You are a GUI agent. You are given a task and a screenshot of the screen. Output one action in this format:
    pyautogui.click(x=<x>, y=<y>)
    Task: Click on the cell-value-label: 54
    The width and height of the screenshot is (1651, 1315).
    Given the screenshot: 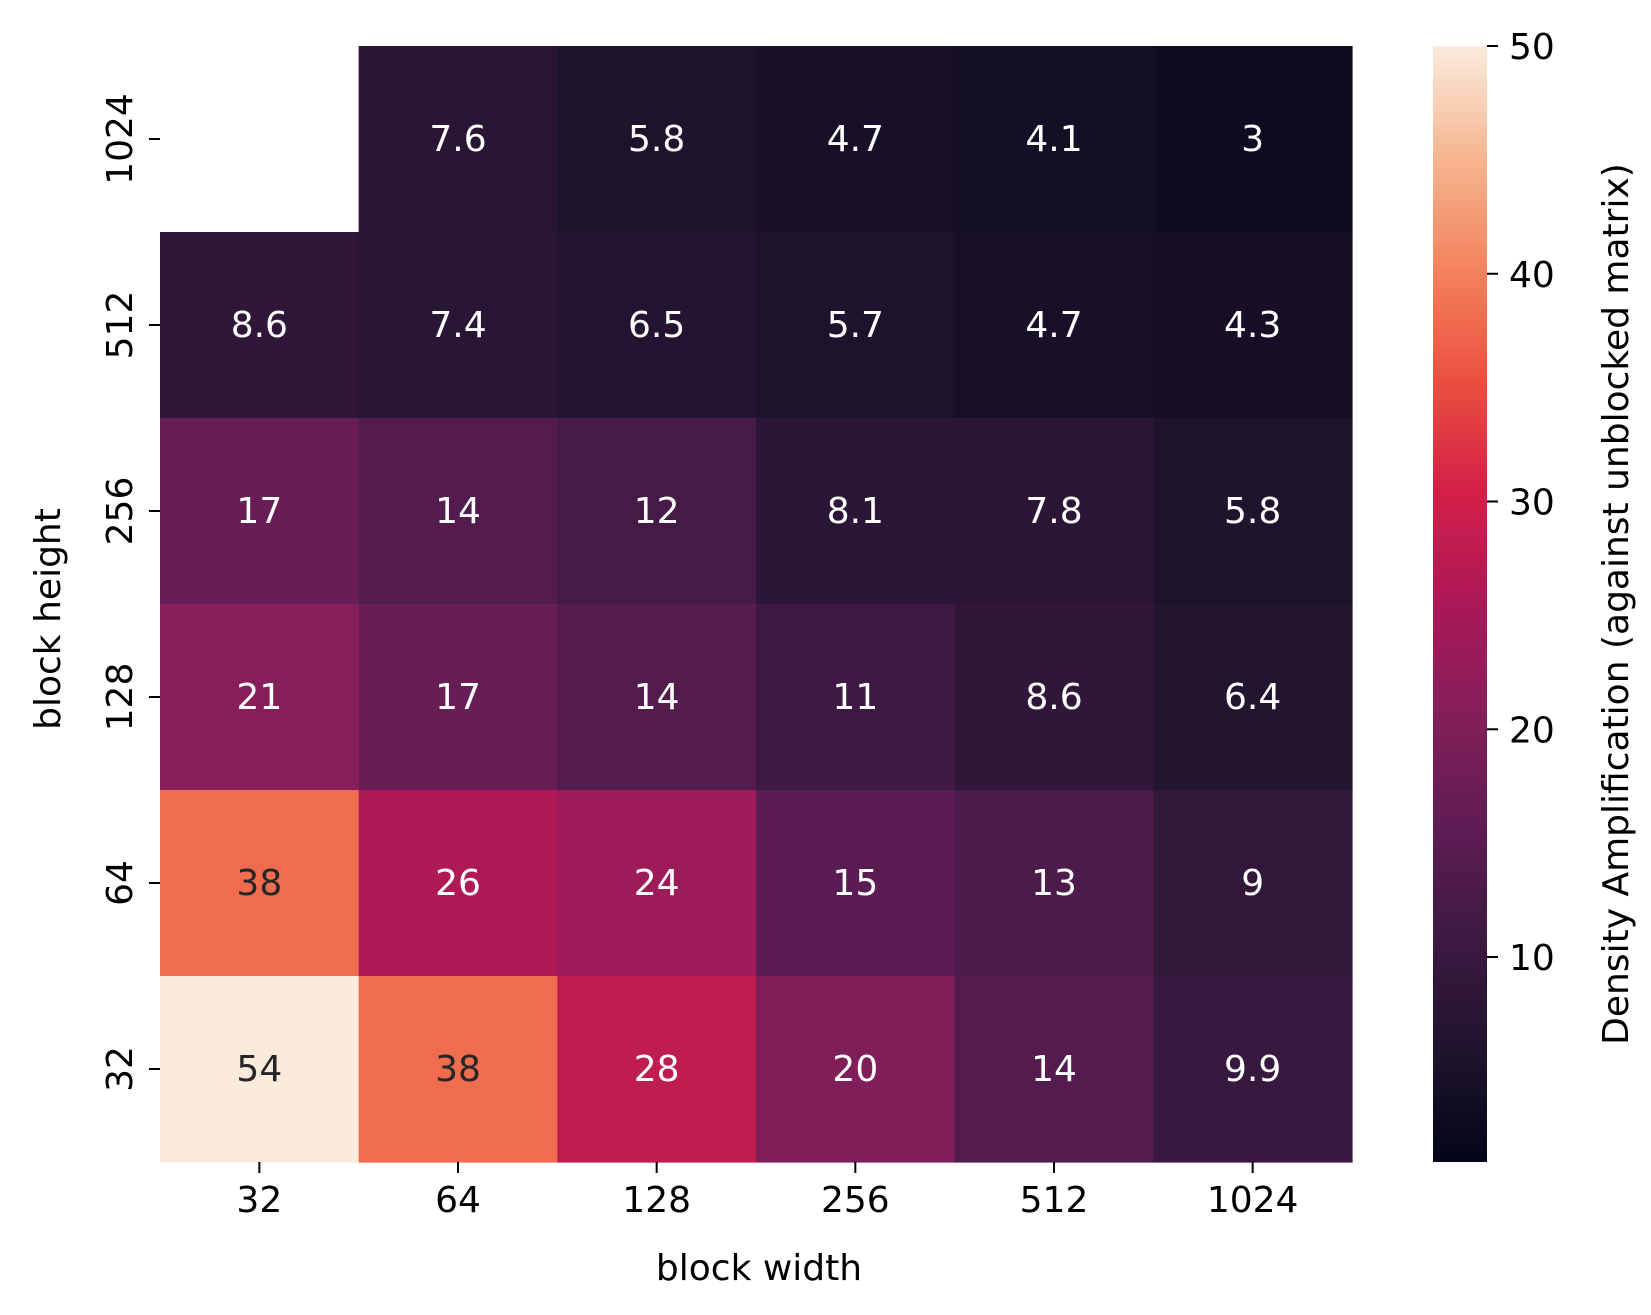 What is the action you would take?
    pyautogui.click(x=259, y=1069)
    